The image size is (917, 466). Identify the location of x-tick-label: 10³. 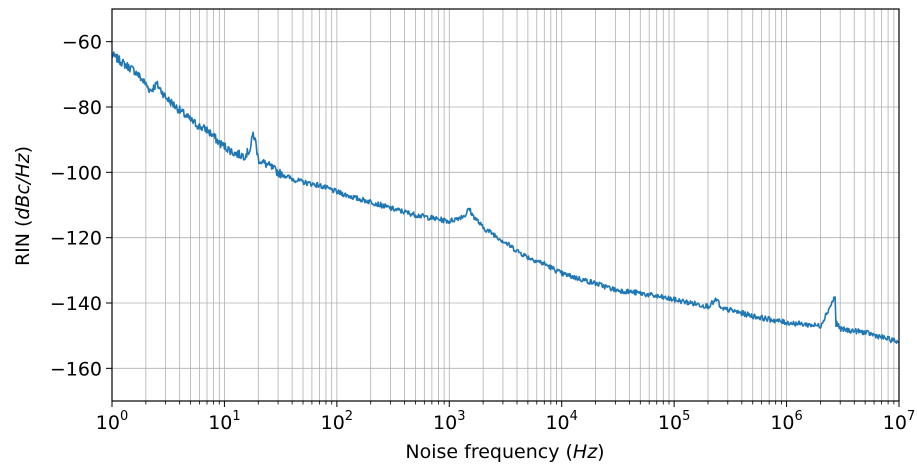
(449, 421).